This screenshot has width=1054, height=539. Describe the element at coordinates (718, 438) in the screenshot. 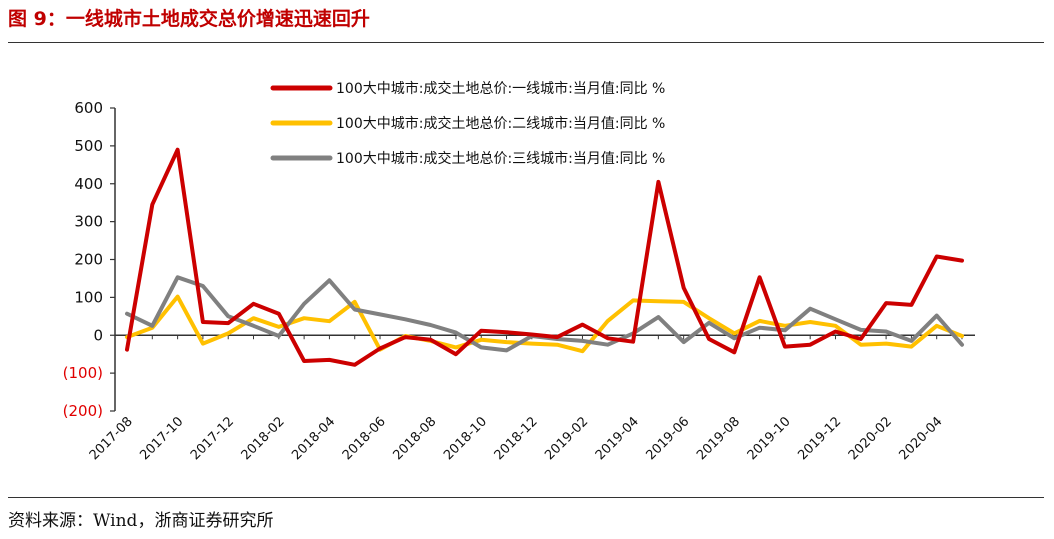

I see `x-tick-label: 2019-08` at that location.